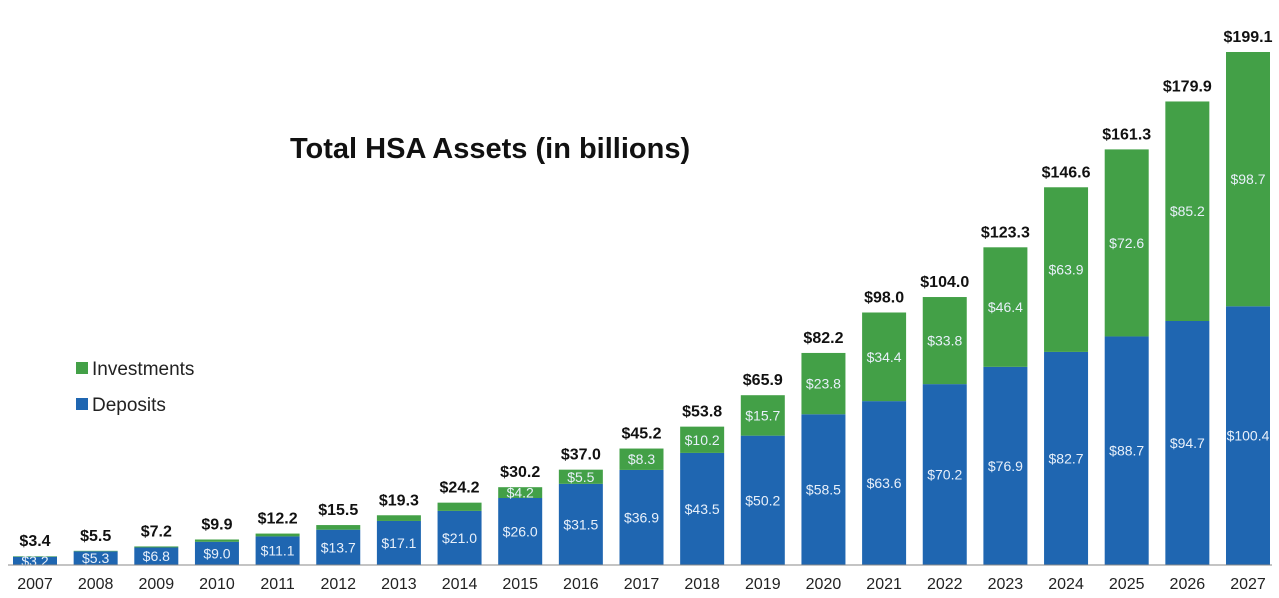 The height and width of the screenshot is (598, 1279). I want to click on label-deposits-2009: $6.8, so click(156, 556).